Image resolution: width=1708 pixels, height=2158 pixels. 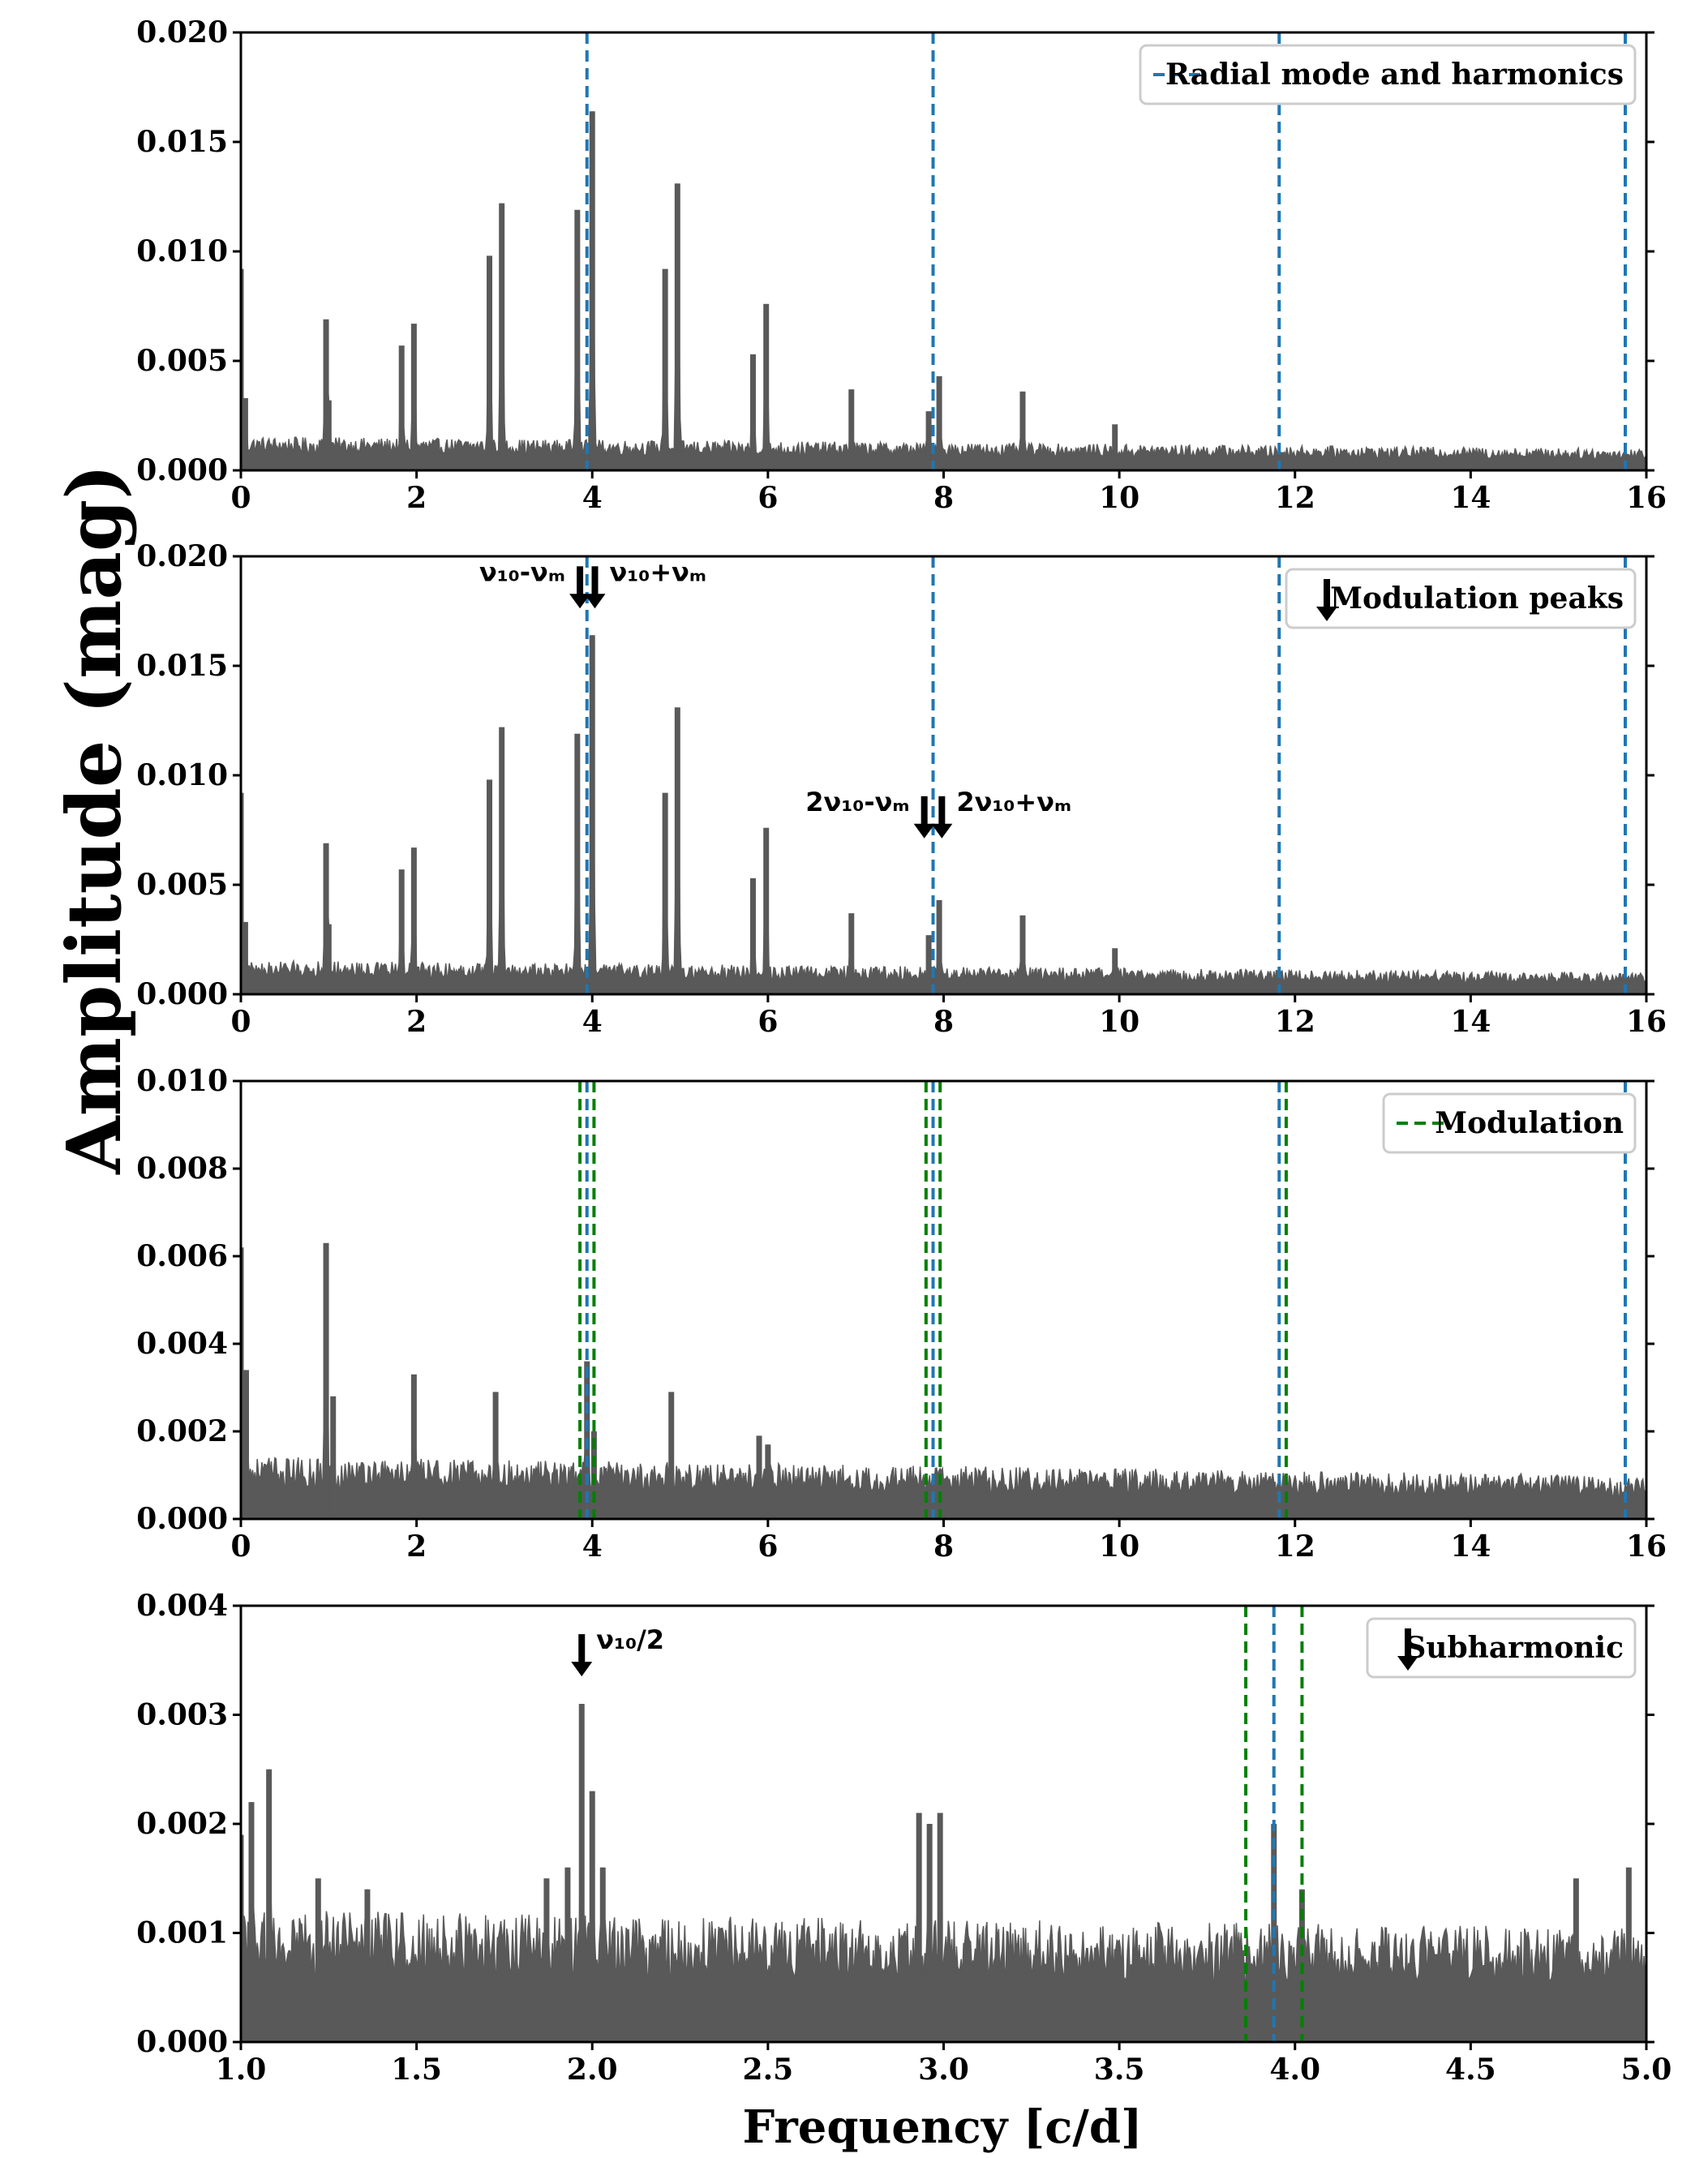 I want to click on x-axis-label: Frequency [c/d], so click(x=943, y=2127).